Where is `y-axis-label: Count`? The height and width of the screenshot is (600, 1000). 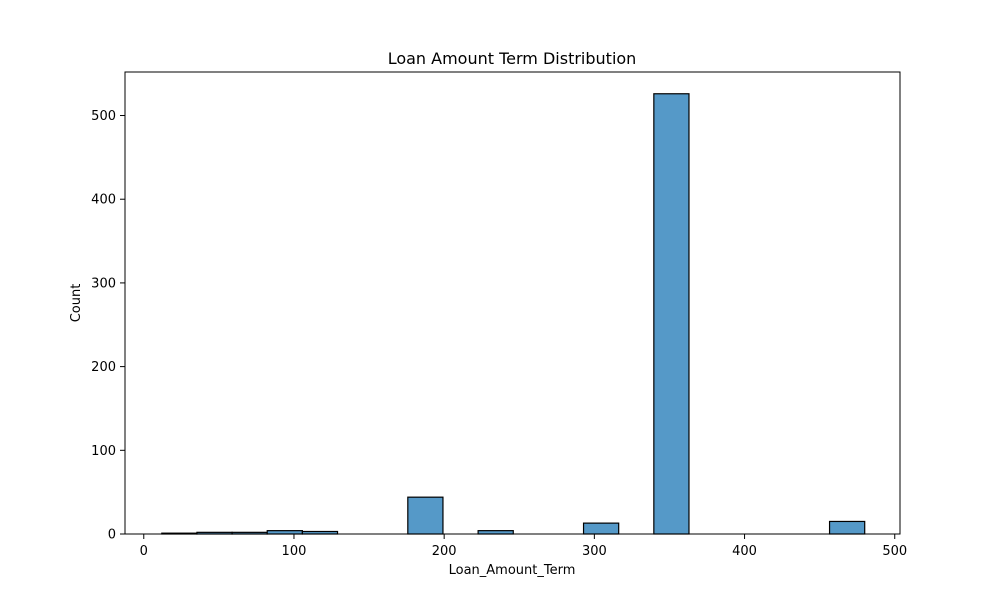 y-axis-label: Count is located at coordinates (76, 303).